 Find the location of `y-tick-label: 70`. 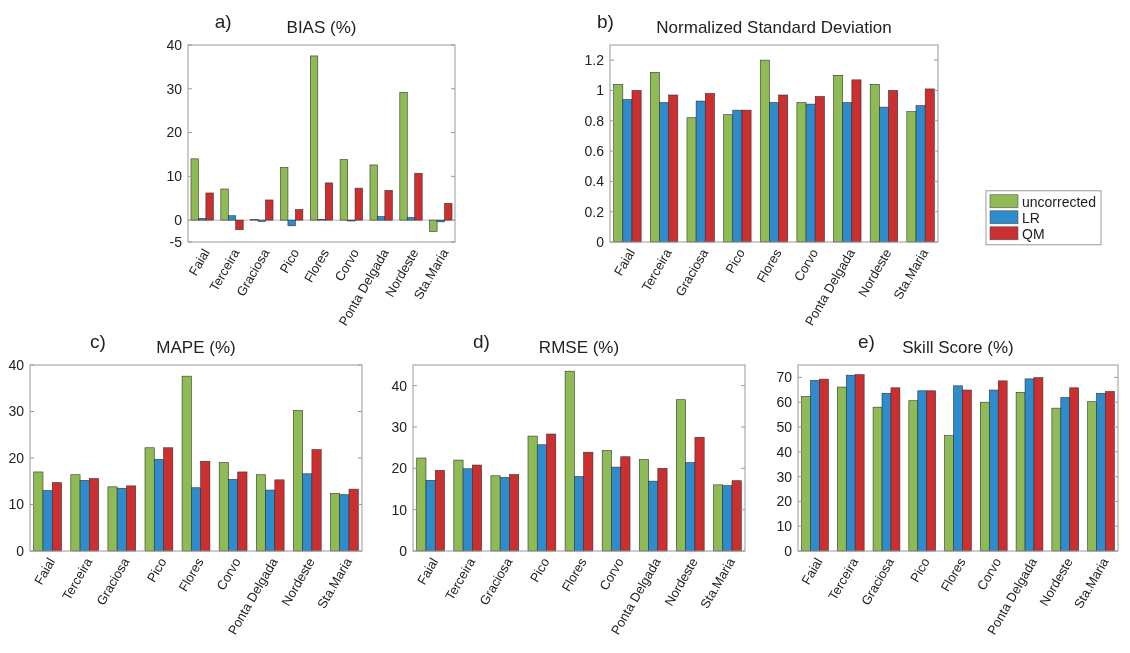

y-tick-label: 70 is located at coordinates (784, 377).